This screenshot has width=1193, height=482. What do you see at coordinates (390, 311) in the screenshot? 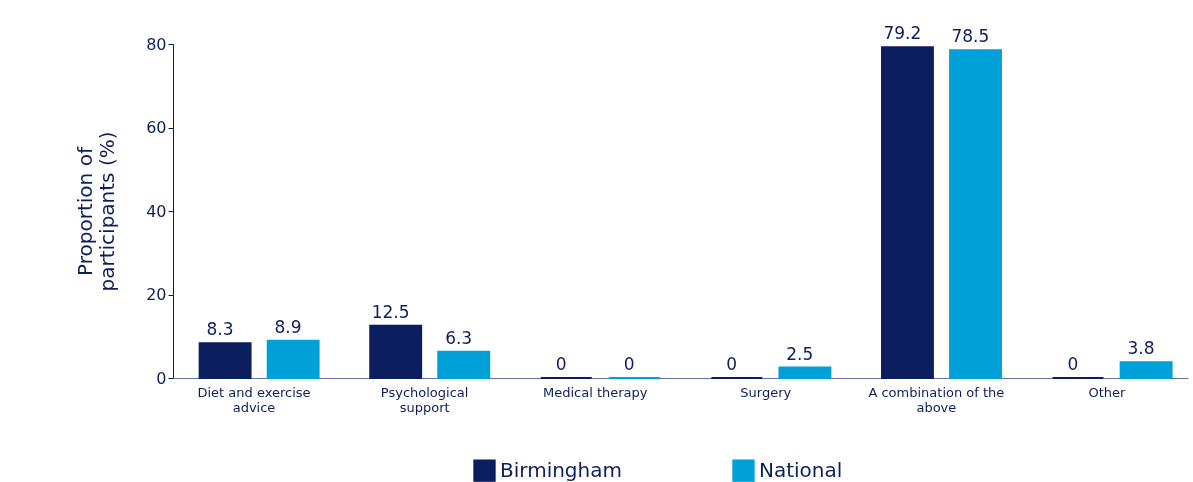
I see `data-label: 12.5` at bounding box center [390, 311].